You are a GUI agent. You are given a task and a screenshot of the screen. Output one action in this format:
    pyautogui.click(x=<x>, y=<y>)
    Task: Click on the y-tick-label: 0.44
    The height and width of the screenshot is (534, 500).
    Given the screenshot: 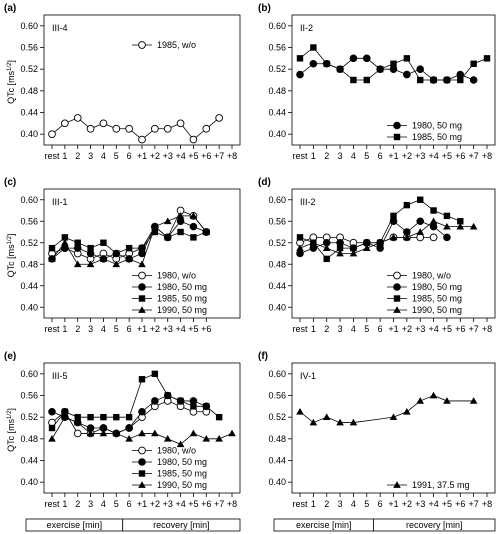 What is the action you would take?
    pyautogui.click(x=29, y=461)
    